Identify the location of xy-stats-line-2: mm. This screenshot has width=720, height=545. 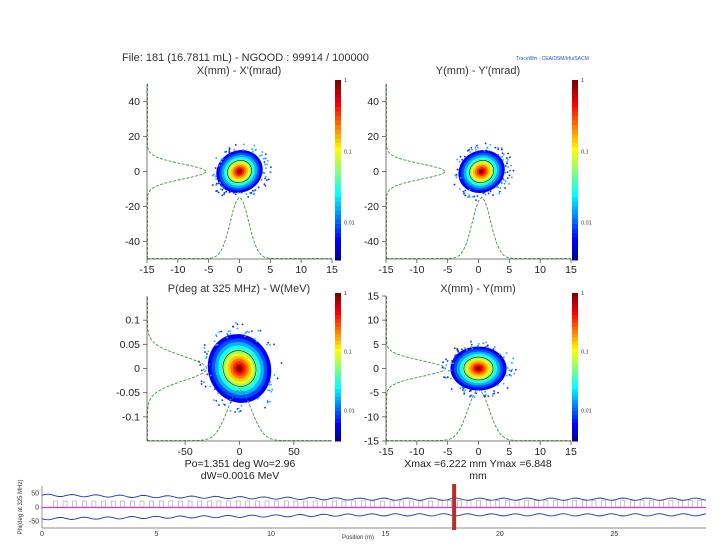
(478, 476).